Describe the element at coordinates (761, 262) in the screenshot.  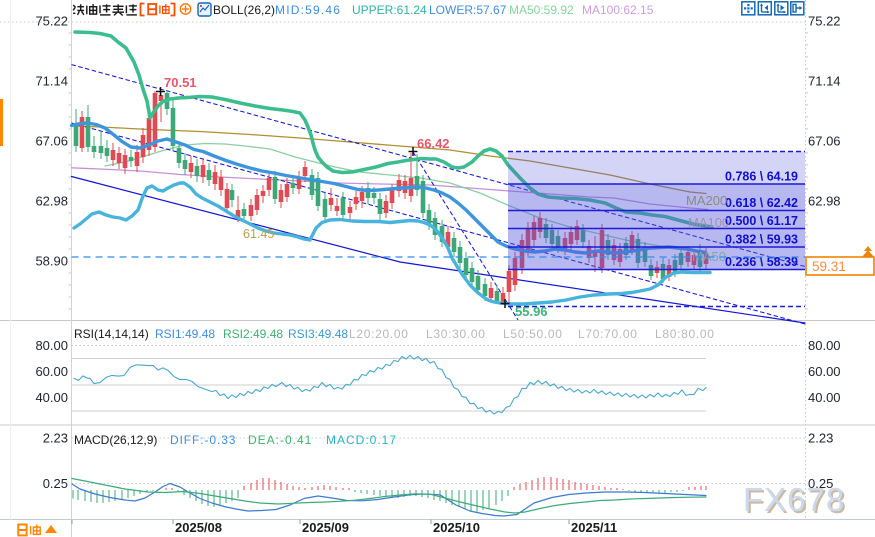
I see `svg-text: 0.236 \ 58.39` at that location.